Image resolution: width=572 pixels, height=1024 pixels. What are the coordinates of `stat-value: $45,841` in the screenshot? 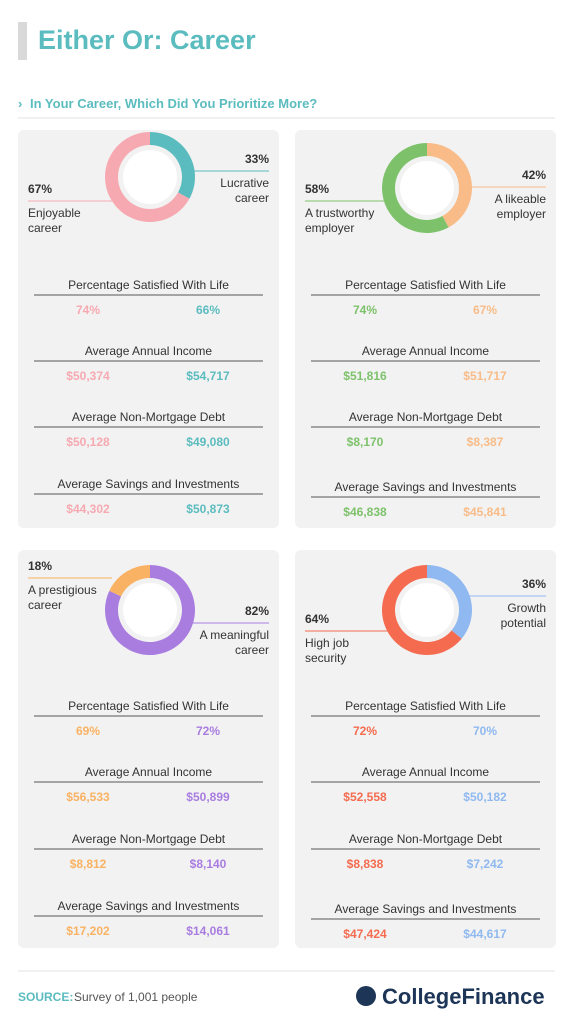 It's located at (485, 512).